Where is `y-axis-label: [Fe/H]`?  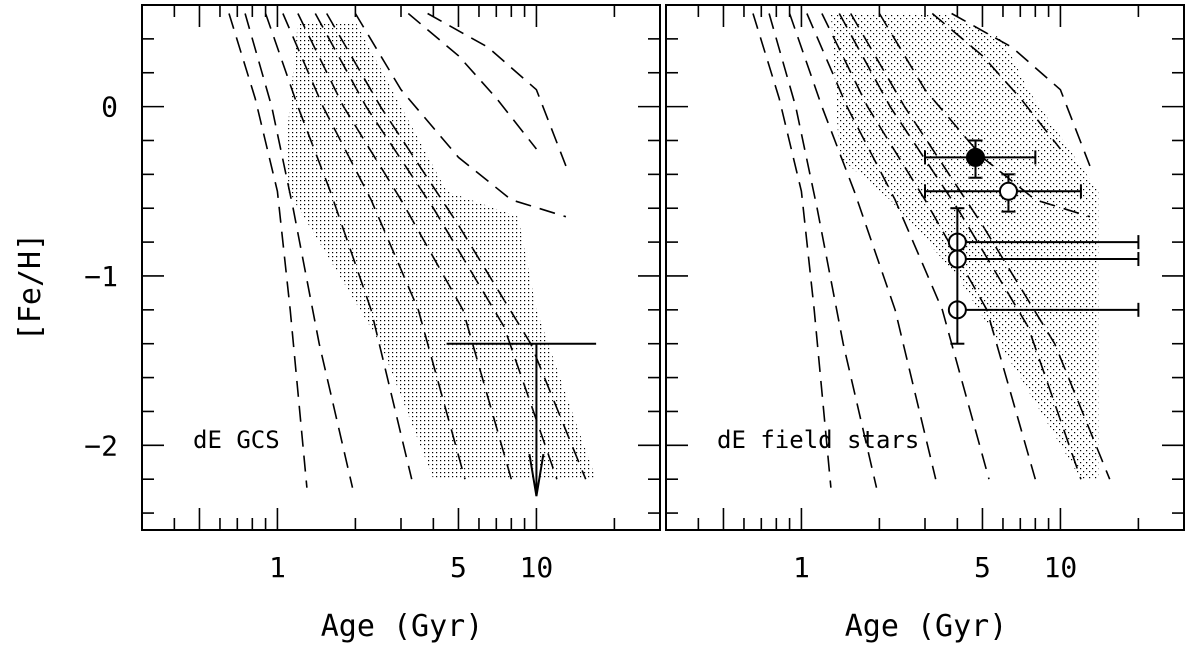
y-axis-label: [Fe/H] is located at coordinates (30, 287).